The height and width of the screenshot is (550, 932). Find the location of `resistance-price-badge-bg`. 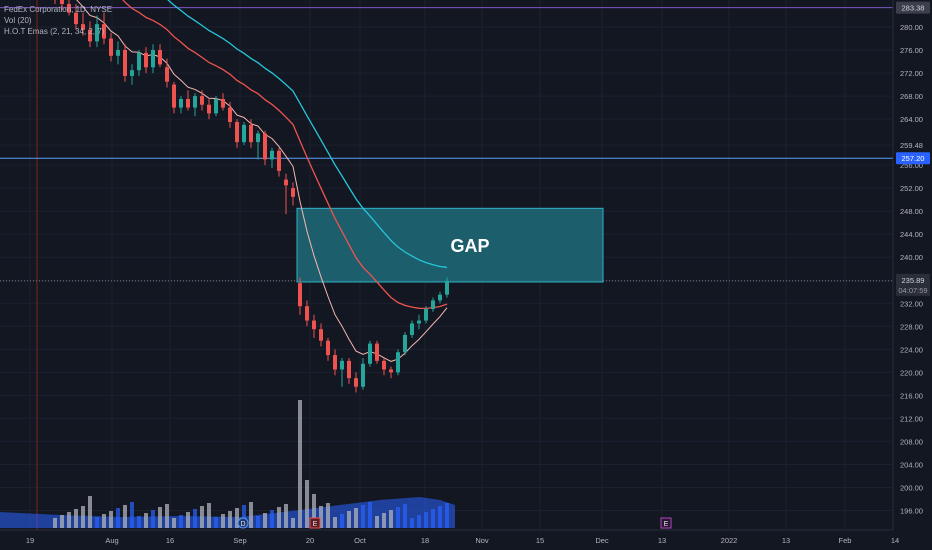

resistance-price-badge-bg is located at coordinates (913, 7).